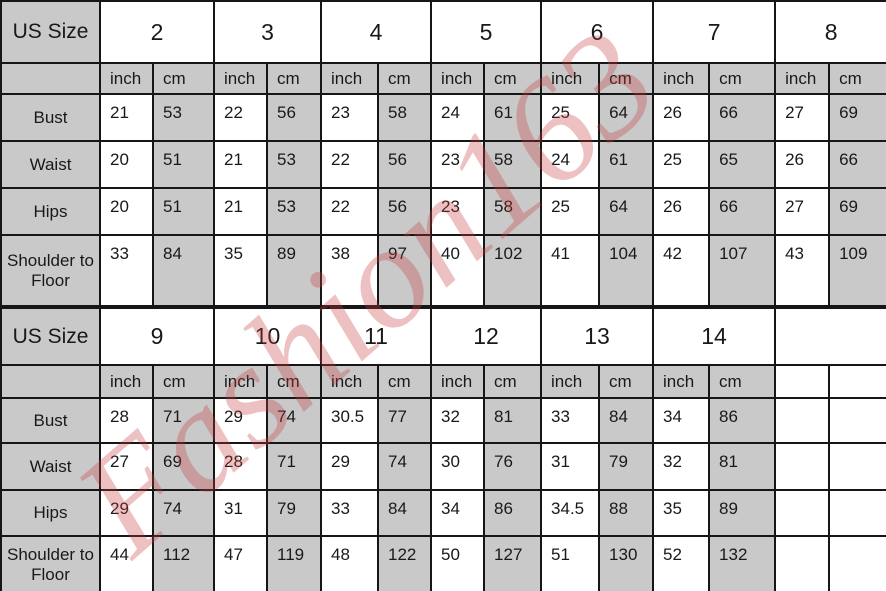  Describe the element at coordinates (183, 117) in the screenshot. I see `value-cm: 53` at that location.